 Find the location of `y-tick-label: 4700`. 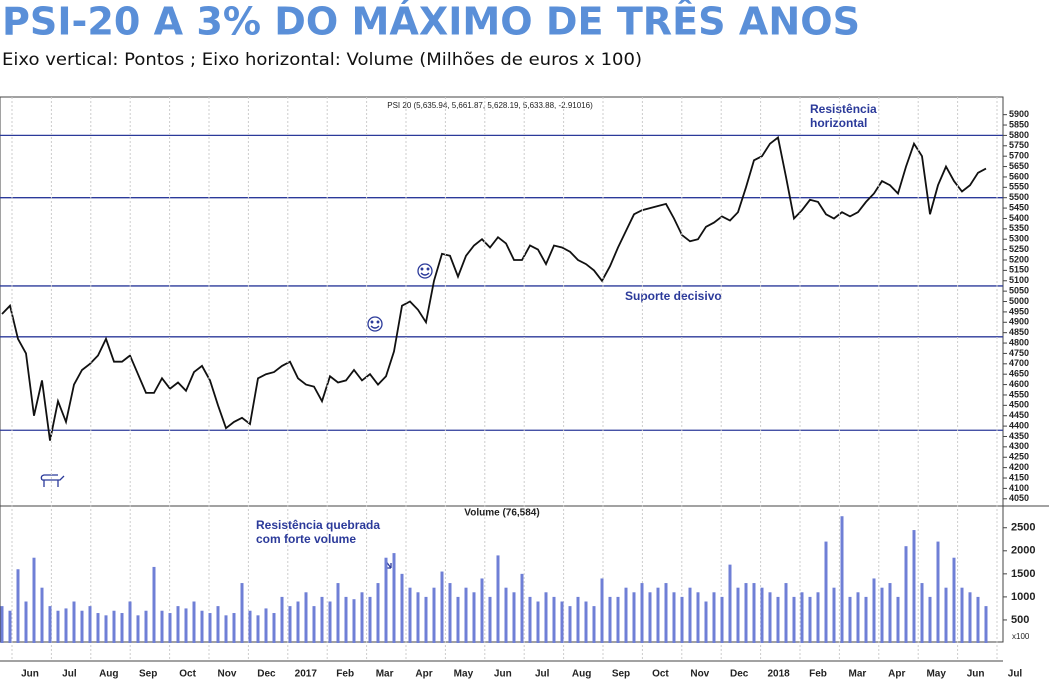

y-tick-label: 4700 is located at coordinates (1019, 363).